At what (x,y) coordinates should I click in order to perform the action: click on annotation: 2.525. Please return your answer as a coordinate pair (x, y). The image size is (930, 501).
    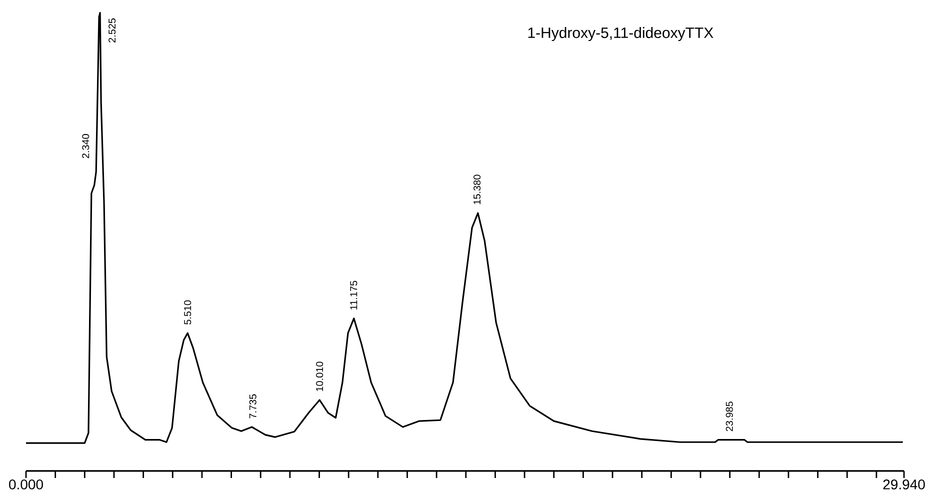
    Looking at the image, I should click on (112, 30).